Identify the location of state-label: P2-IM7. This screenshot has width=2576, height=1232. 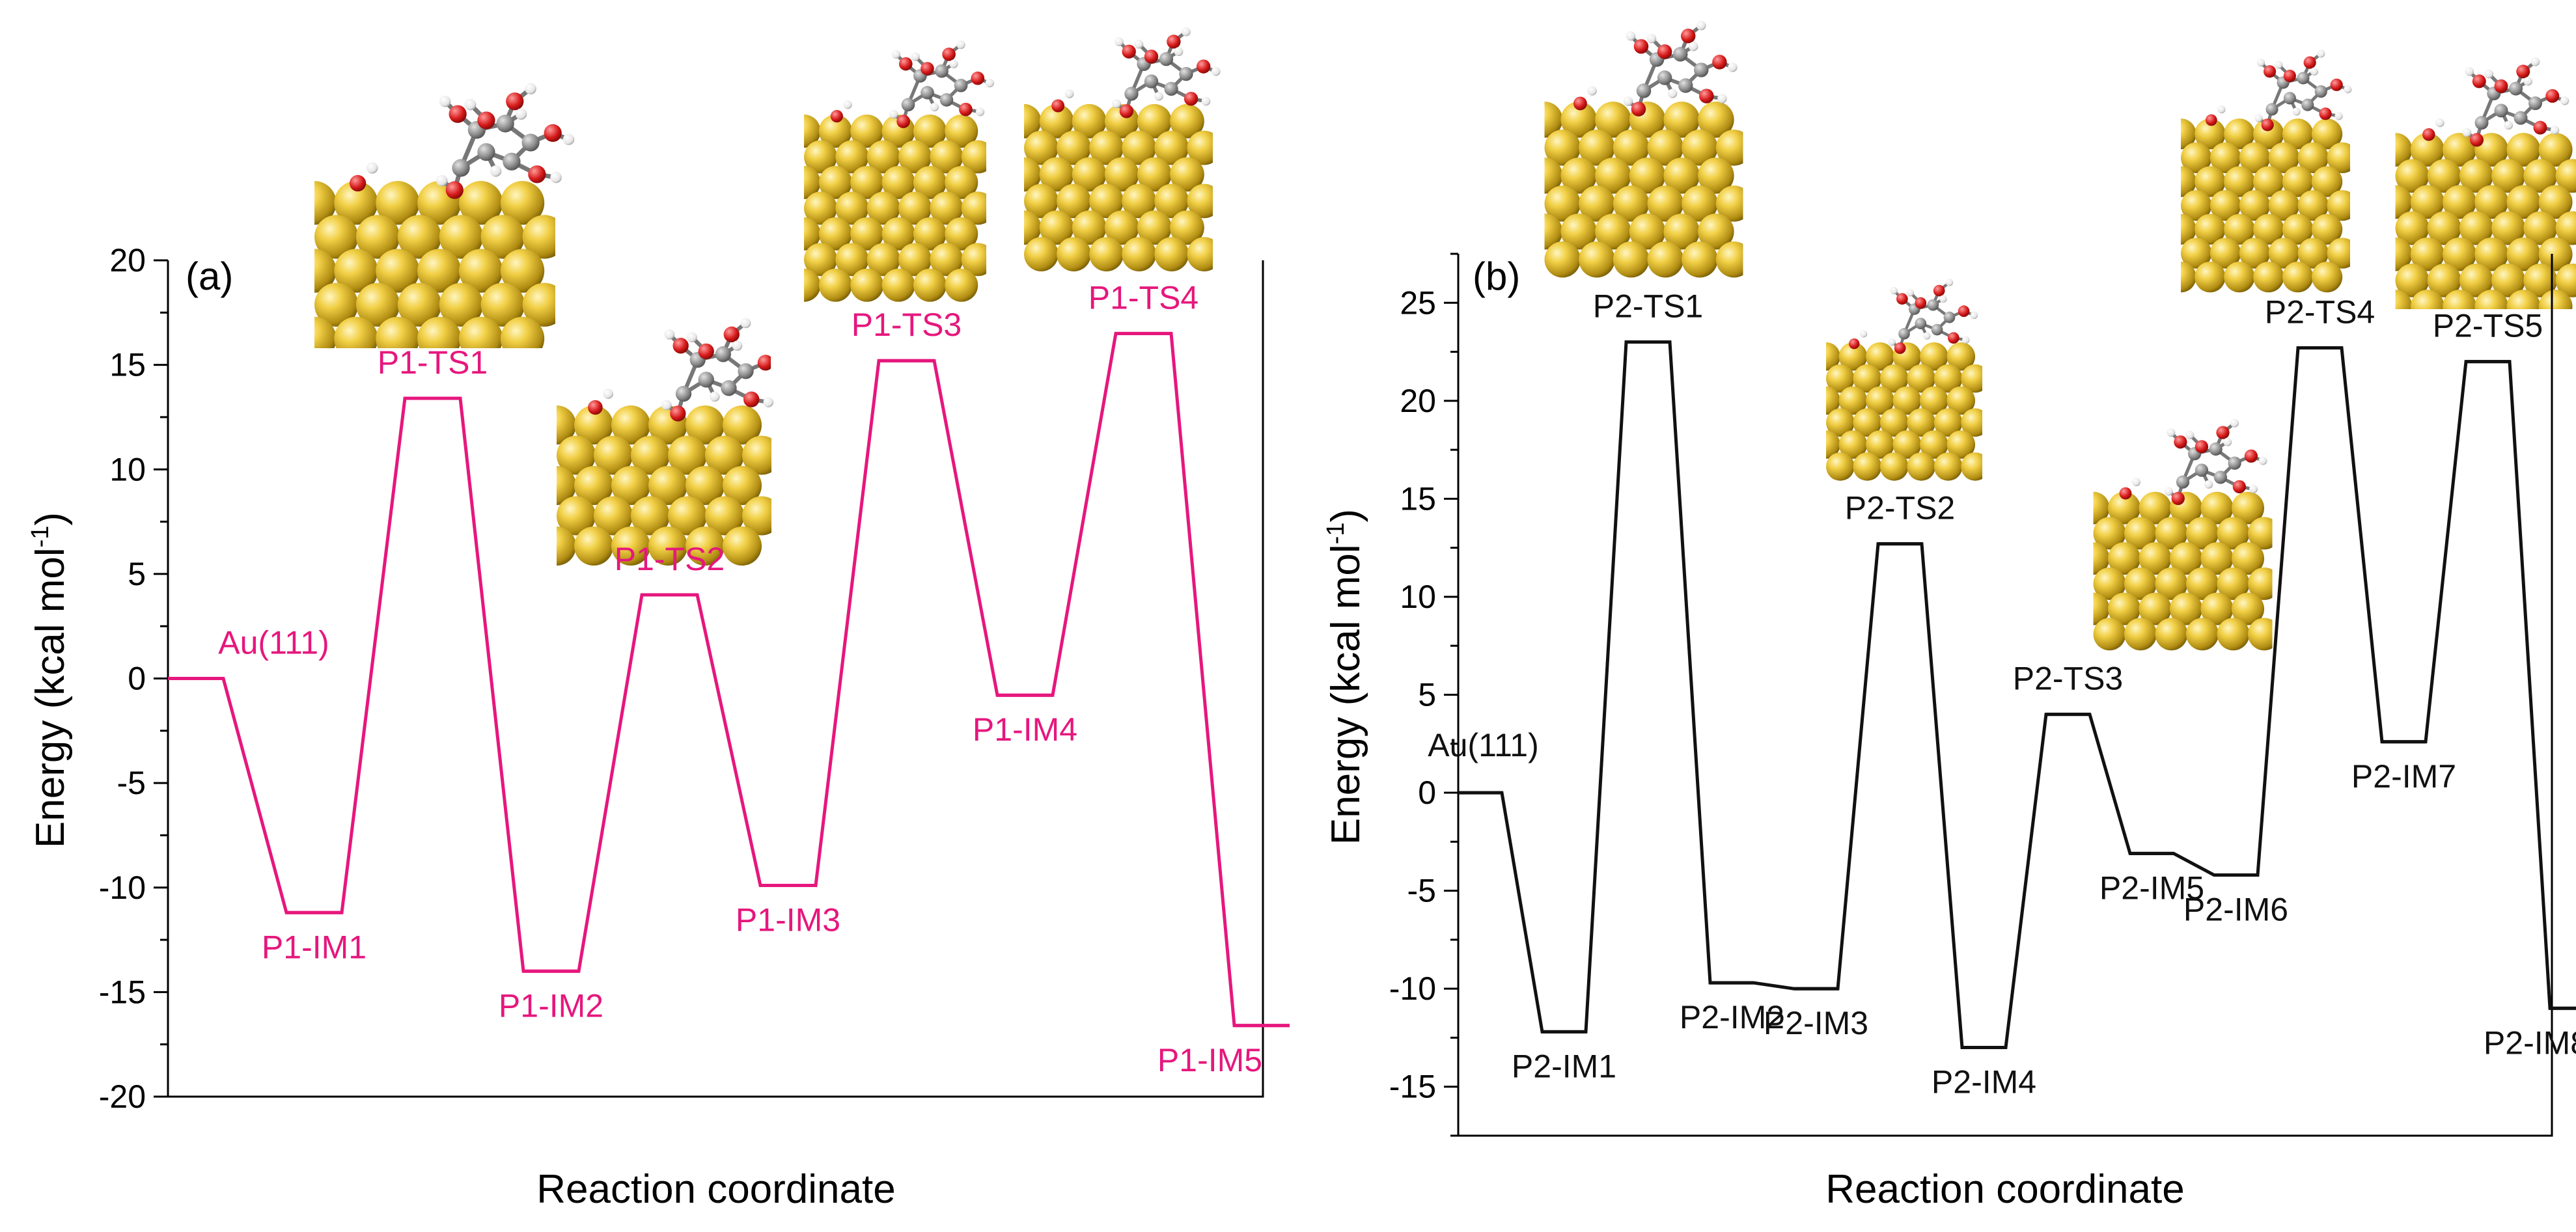
(2403, 776).